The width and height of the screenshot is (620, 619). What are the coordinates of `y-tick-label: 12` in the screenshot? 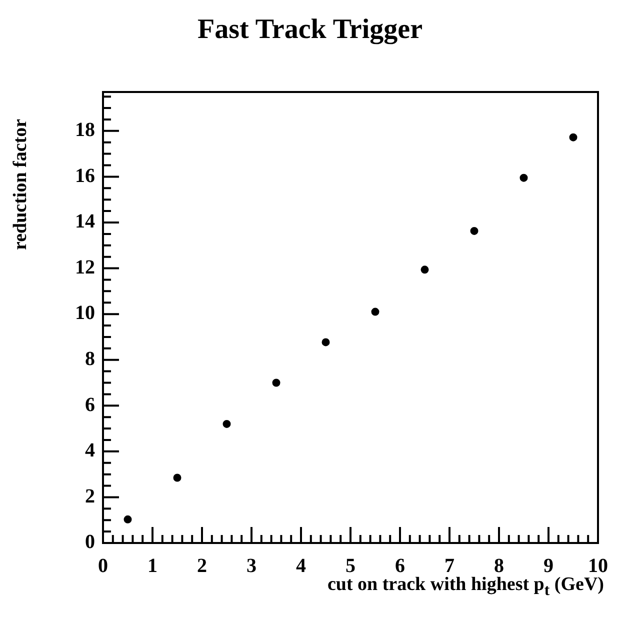 It's located at (85, 267).